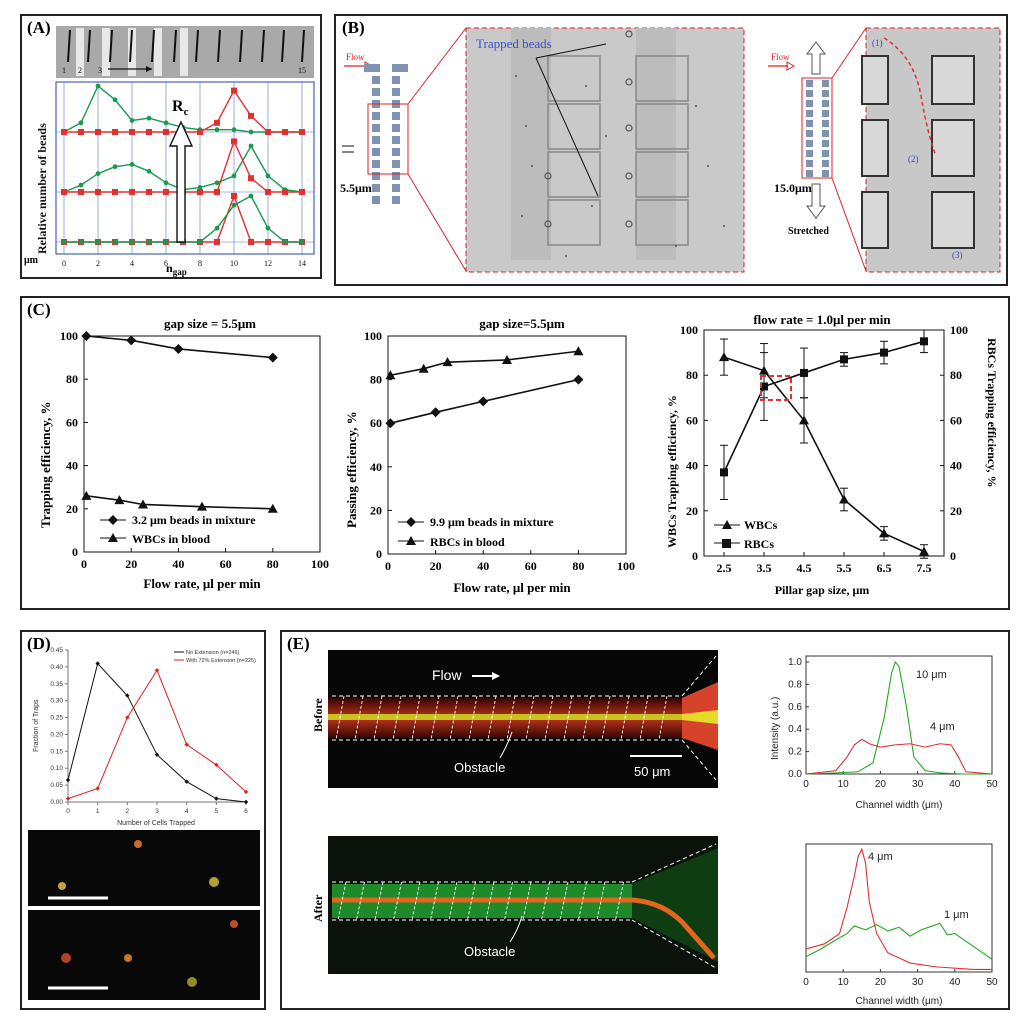 This screenshot has height=1025, width=1024. I want to click on panel-b-label: (B), so click(353, 27).